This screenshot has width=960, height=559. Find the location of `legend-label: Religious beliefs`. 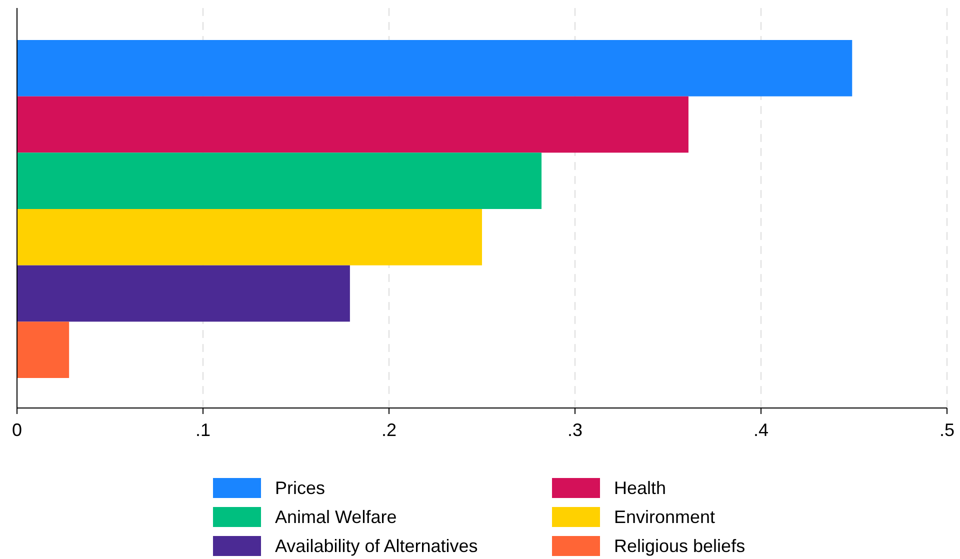

legend-label: Religious beliefs is located at coordinates (680, 546).